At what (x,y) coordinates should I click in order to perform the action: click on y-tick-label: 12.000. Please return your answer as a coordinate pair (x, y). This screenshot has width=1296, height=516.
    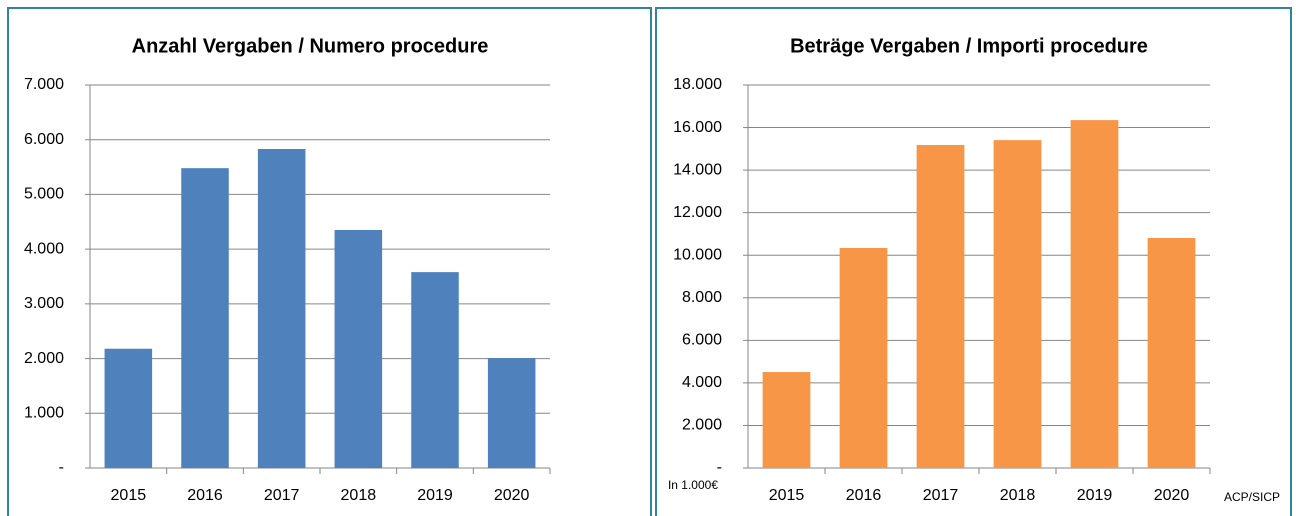
    Looking at the image, I should click on (697, 212).